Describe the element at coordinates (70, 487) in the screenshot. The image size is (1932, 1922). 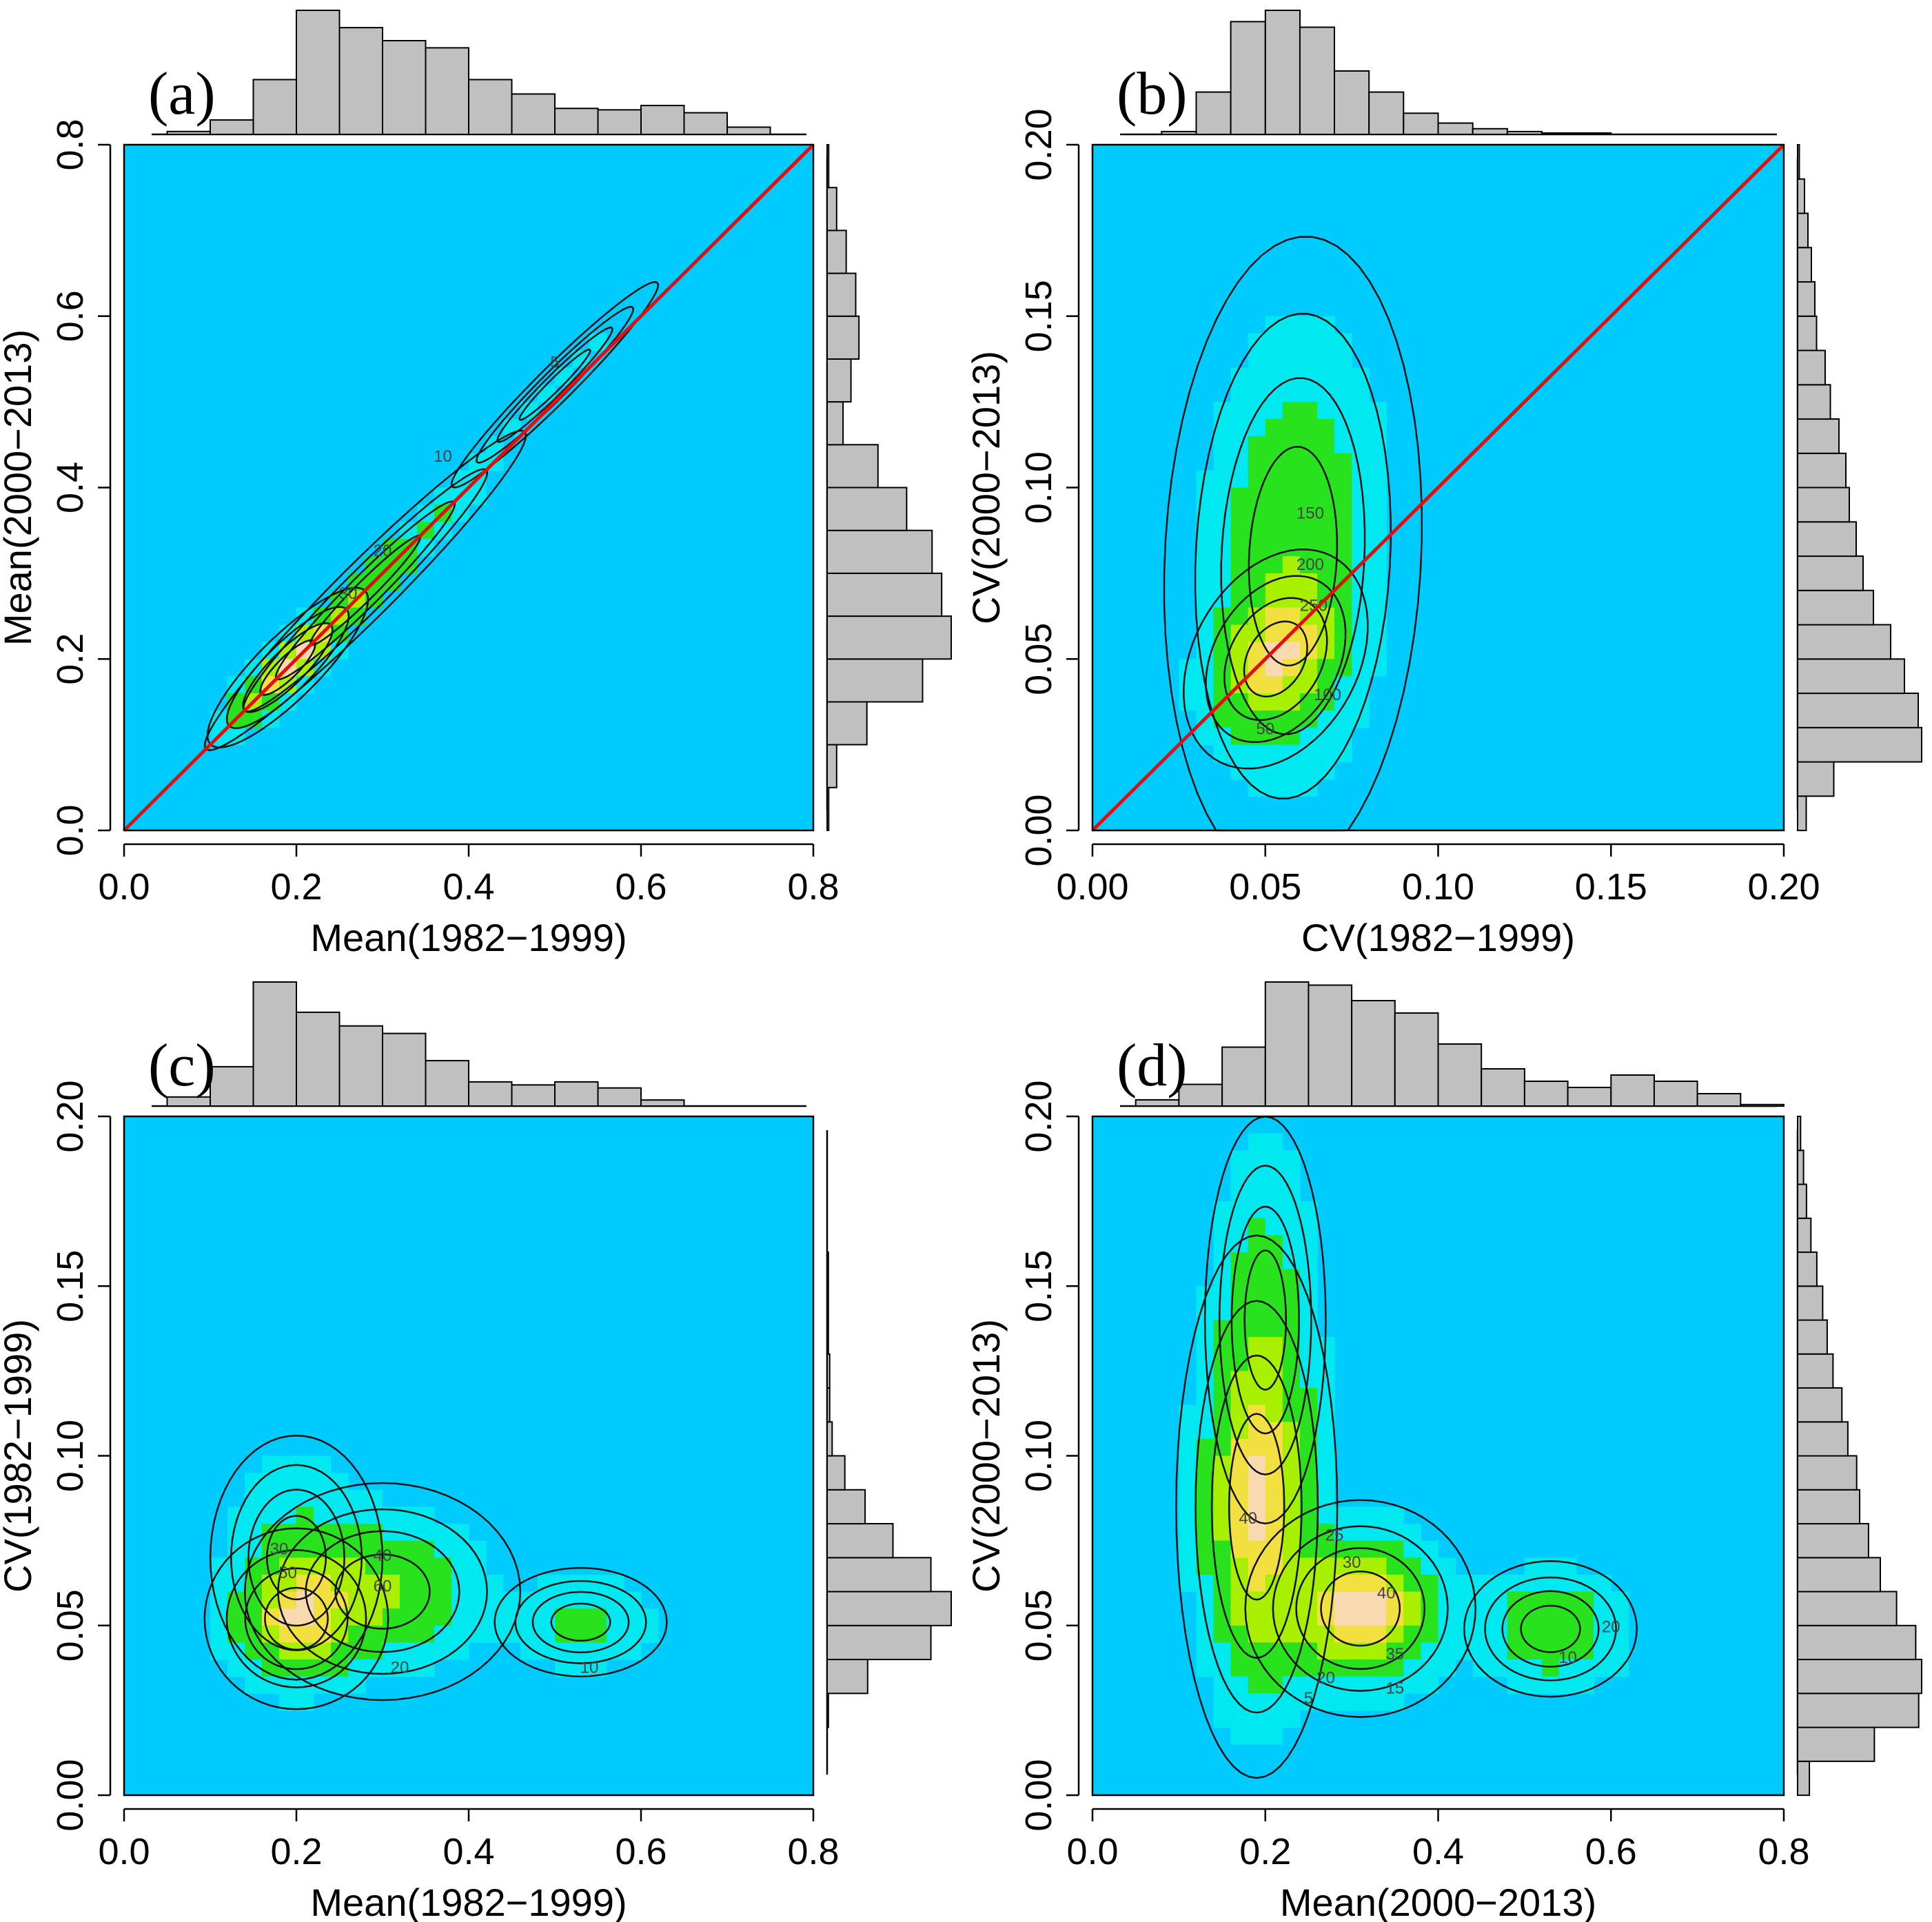
I see `y-tick-label: 0.4` at that location.